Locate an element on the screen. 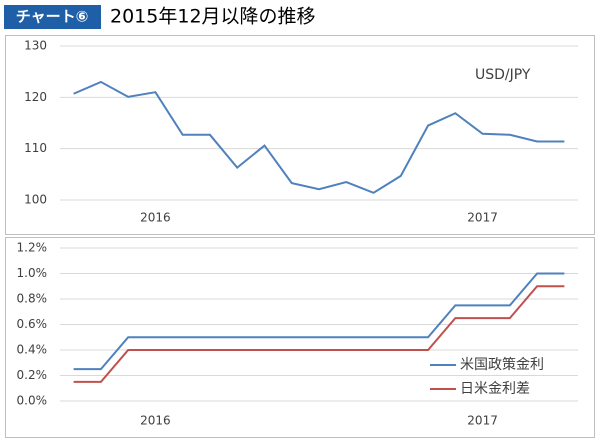 Image resolution: width=600 pixels, height=448 pixels. badge: チャート⑥ is located at coordinates (52, 17).